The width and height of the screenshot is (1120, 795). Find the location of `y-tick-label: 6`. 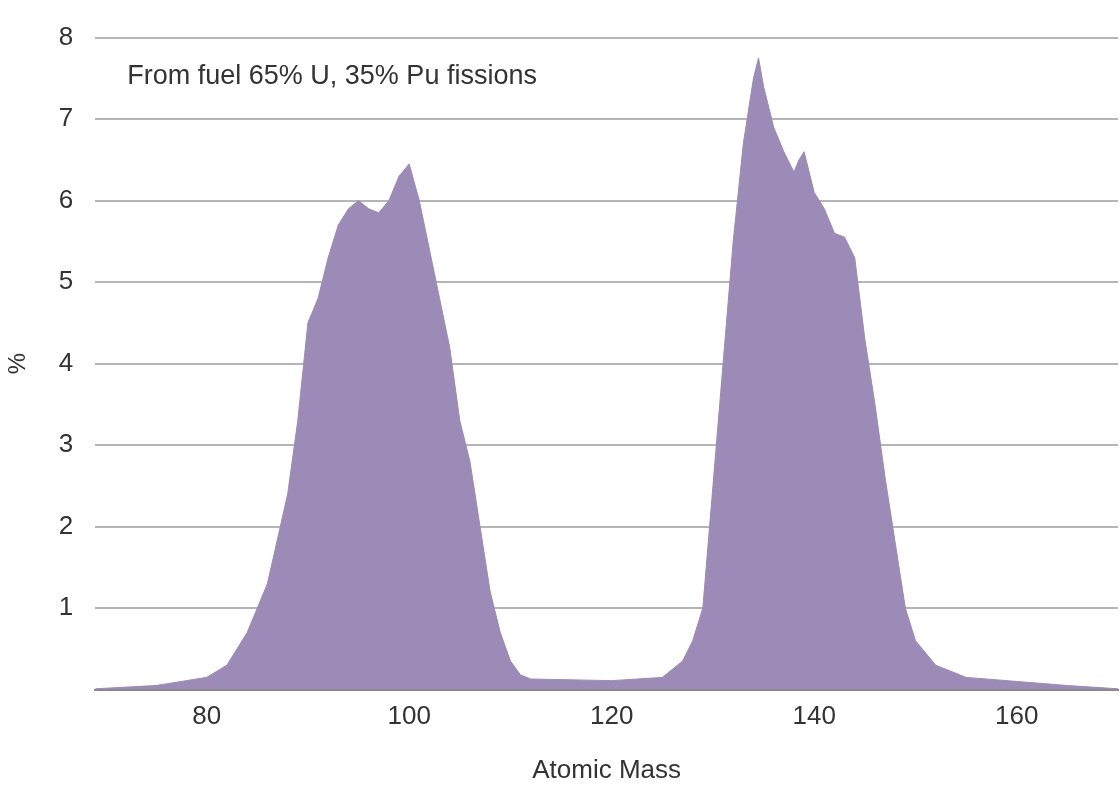

y-tick-label: 6 is located at coordinates (66, 198).